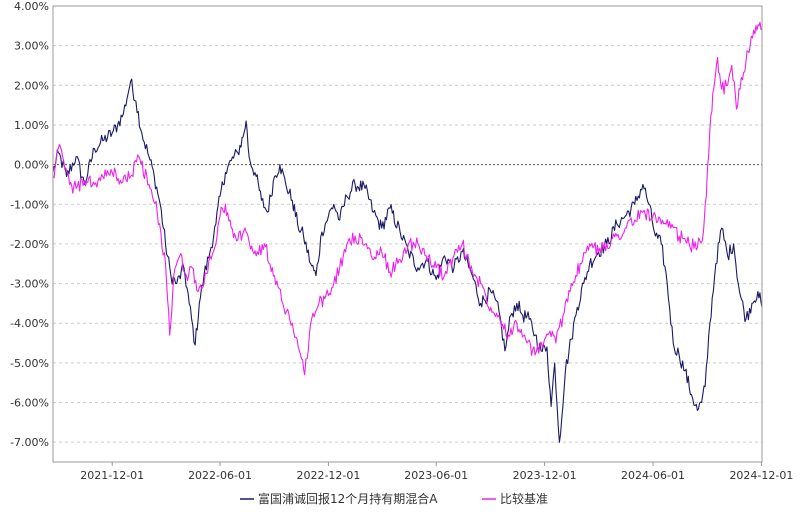  Describe the element at coordinates (29, 244) in the screenshot. I see `y-tick-label: -2.00%` at that location.